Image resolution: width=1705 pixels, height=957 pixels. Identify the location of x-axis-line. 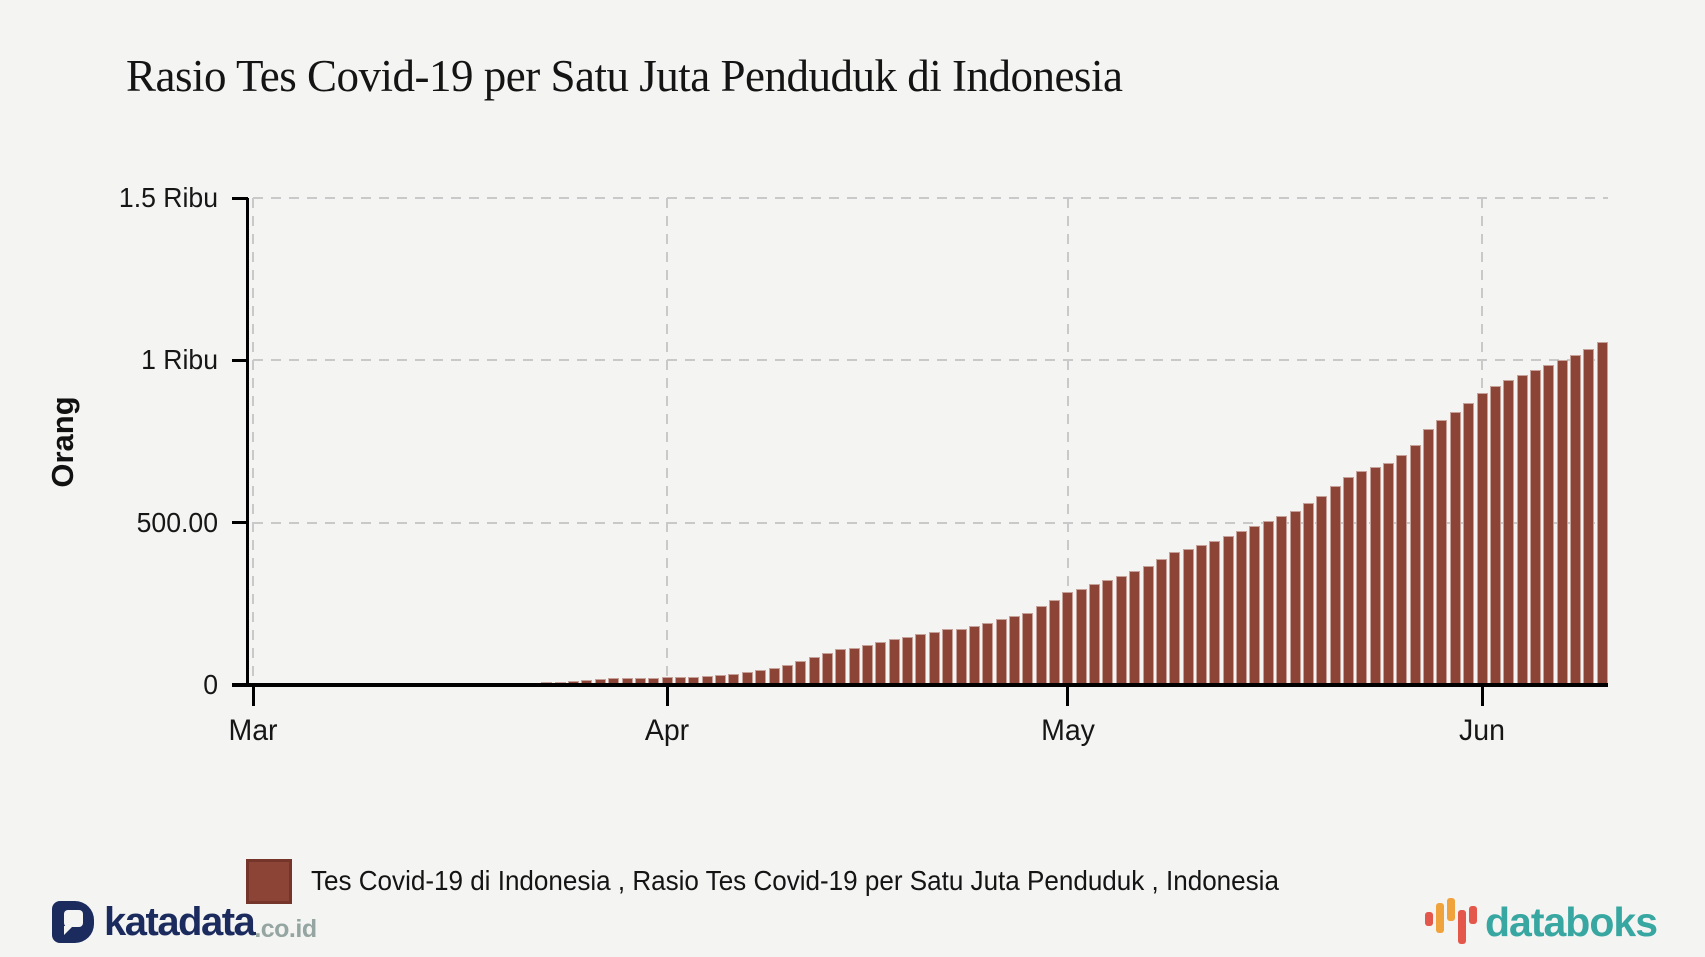
(920, 685).